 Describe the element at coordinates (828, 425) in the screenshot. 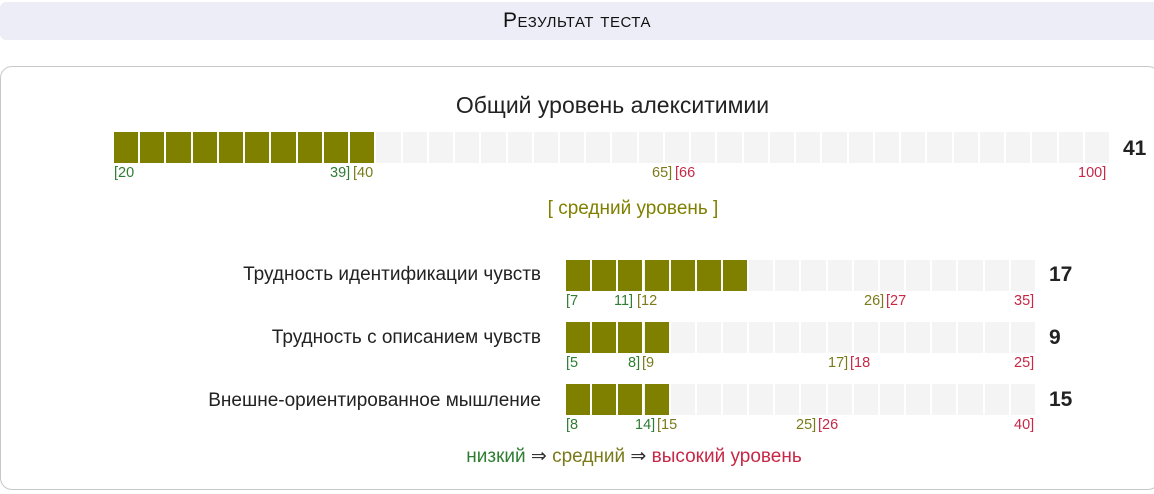

I see `scale3-tick-high-start: [26` at that location.